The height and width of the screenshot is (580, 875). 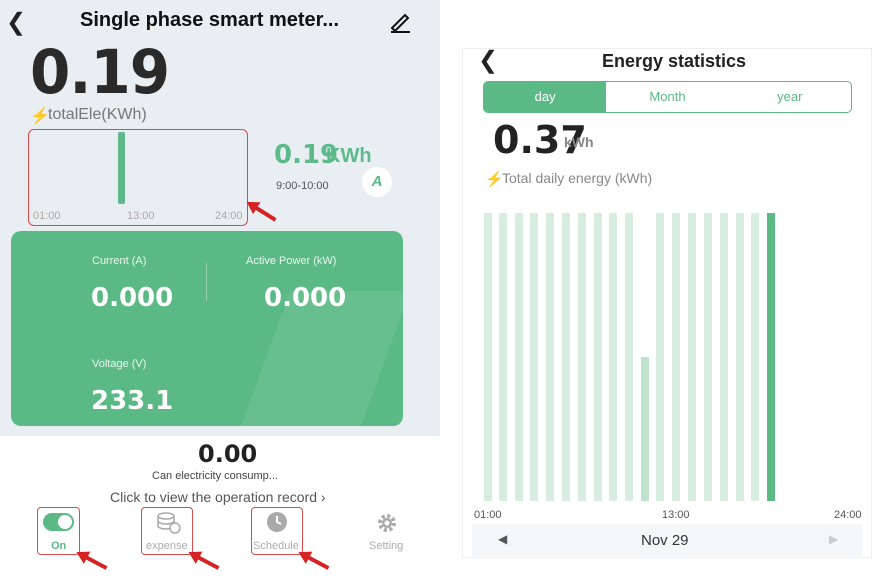 I want to click on tab-setting-label: Setting, so click(x=386, y=546).